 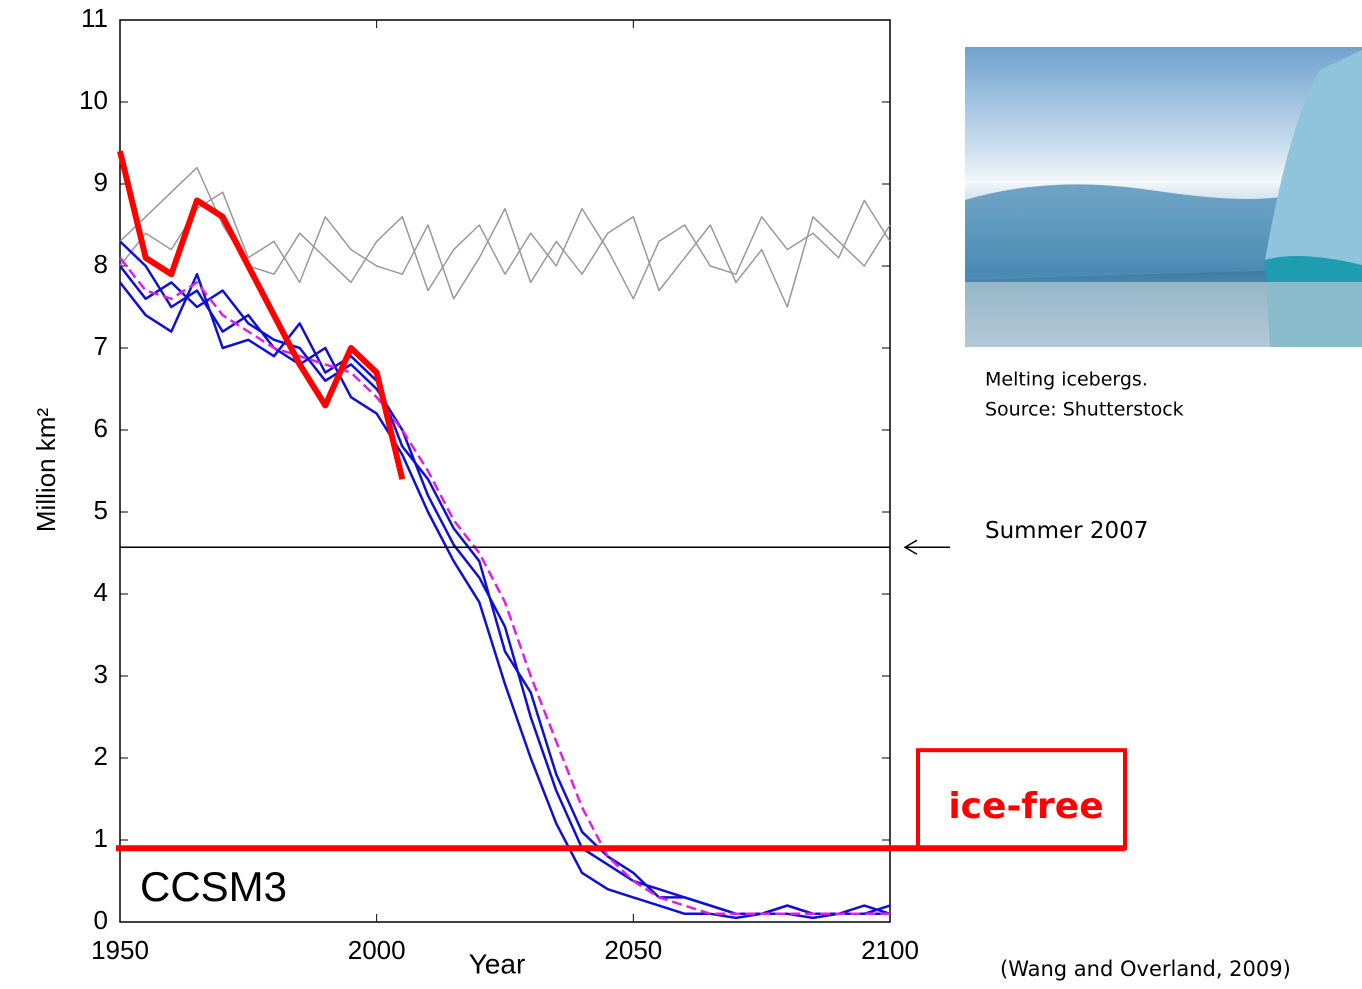 I want to click on citation: (Wang and Overland, 2009), so click(x=1145, y=969).